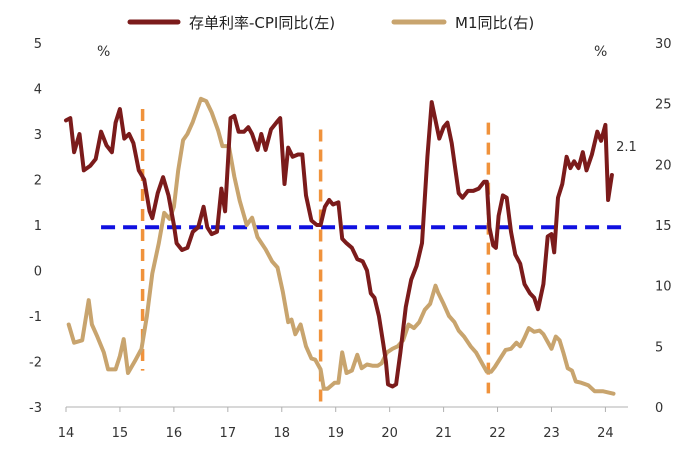 This screenshot has height=451, width=700. What do you see at coordinates (551, 433) in the screenshot?
I see `x-tick-label: 23` at bounding box center [551, 433].